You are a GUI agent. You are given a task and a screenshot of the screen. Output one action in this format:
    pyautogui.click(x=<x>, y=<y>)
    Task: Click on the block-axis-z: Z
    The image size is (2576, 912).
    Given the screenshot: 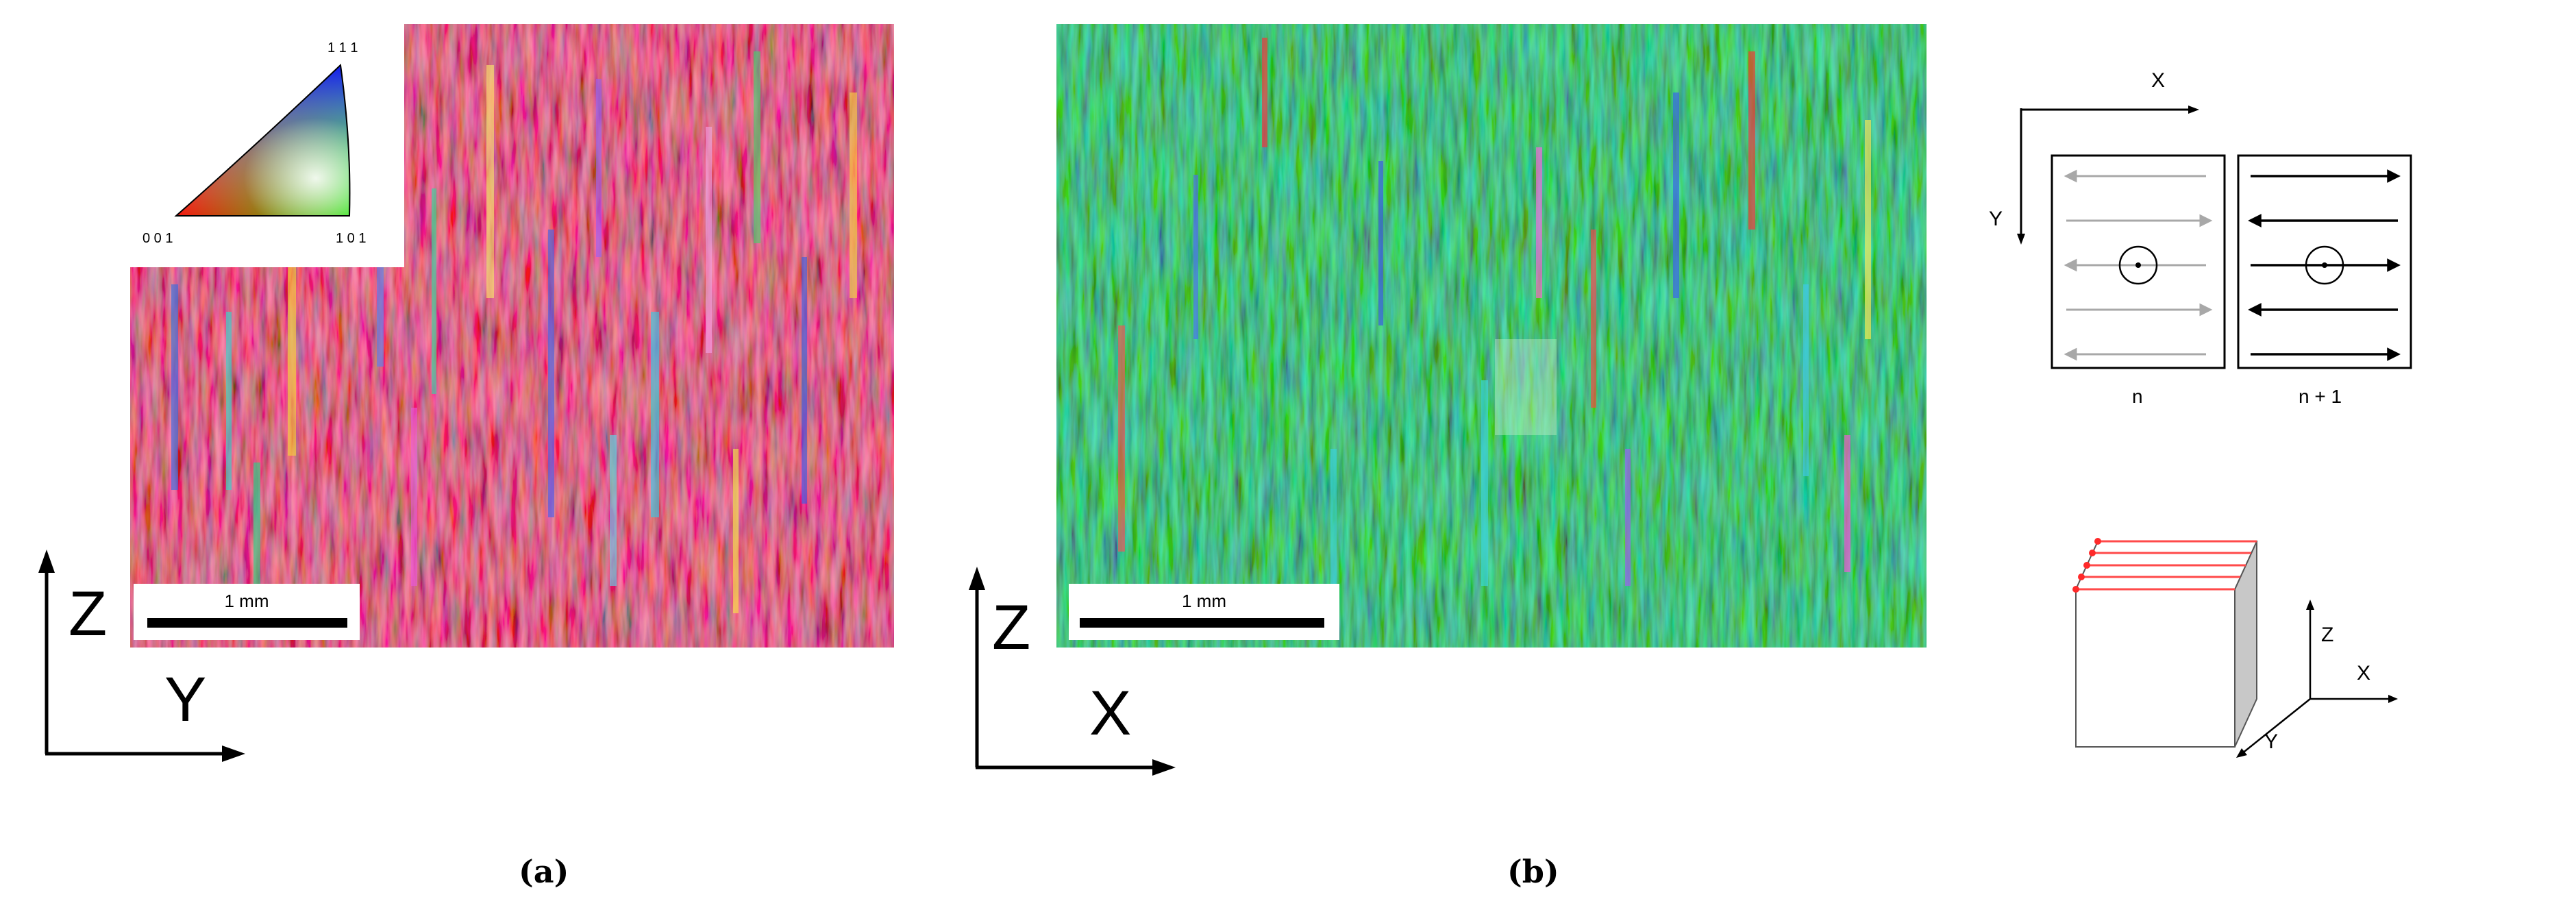 What is the action you would take?
    pyautogui.click(x=2327, y=635)
    